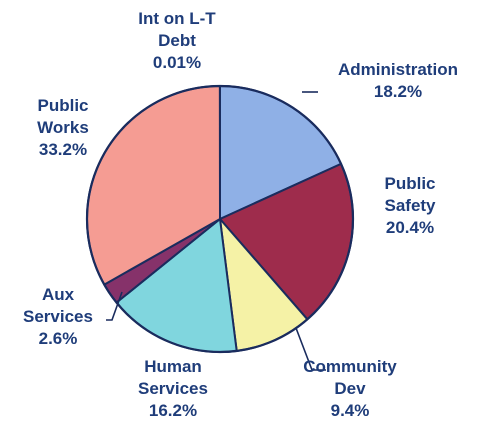 The height and width of the screenshot is (427, 480). I want to click on slice-label-human-services: Human Services 16.2%, so click(173, 388).